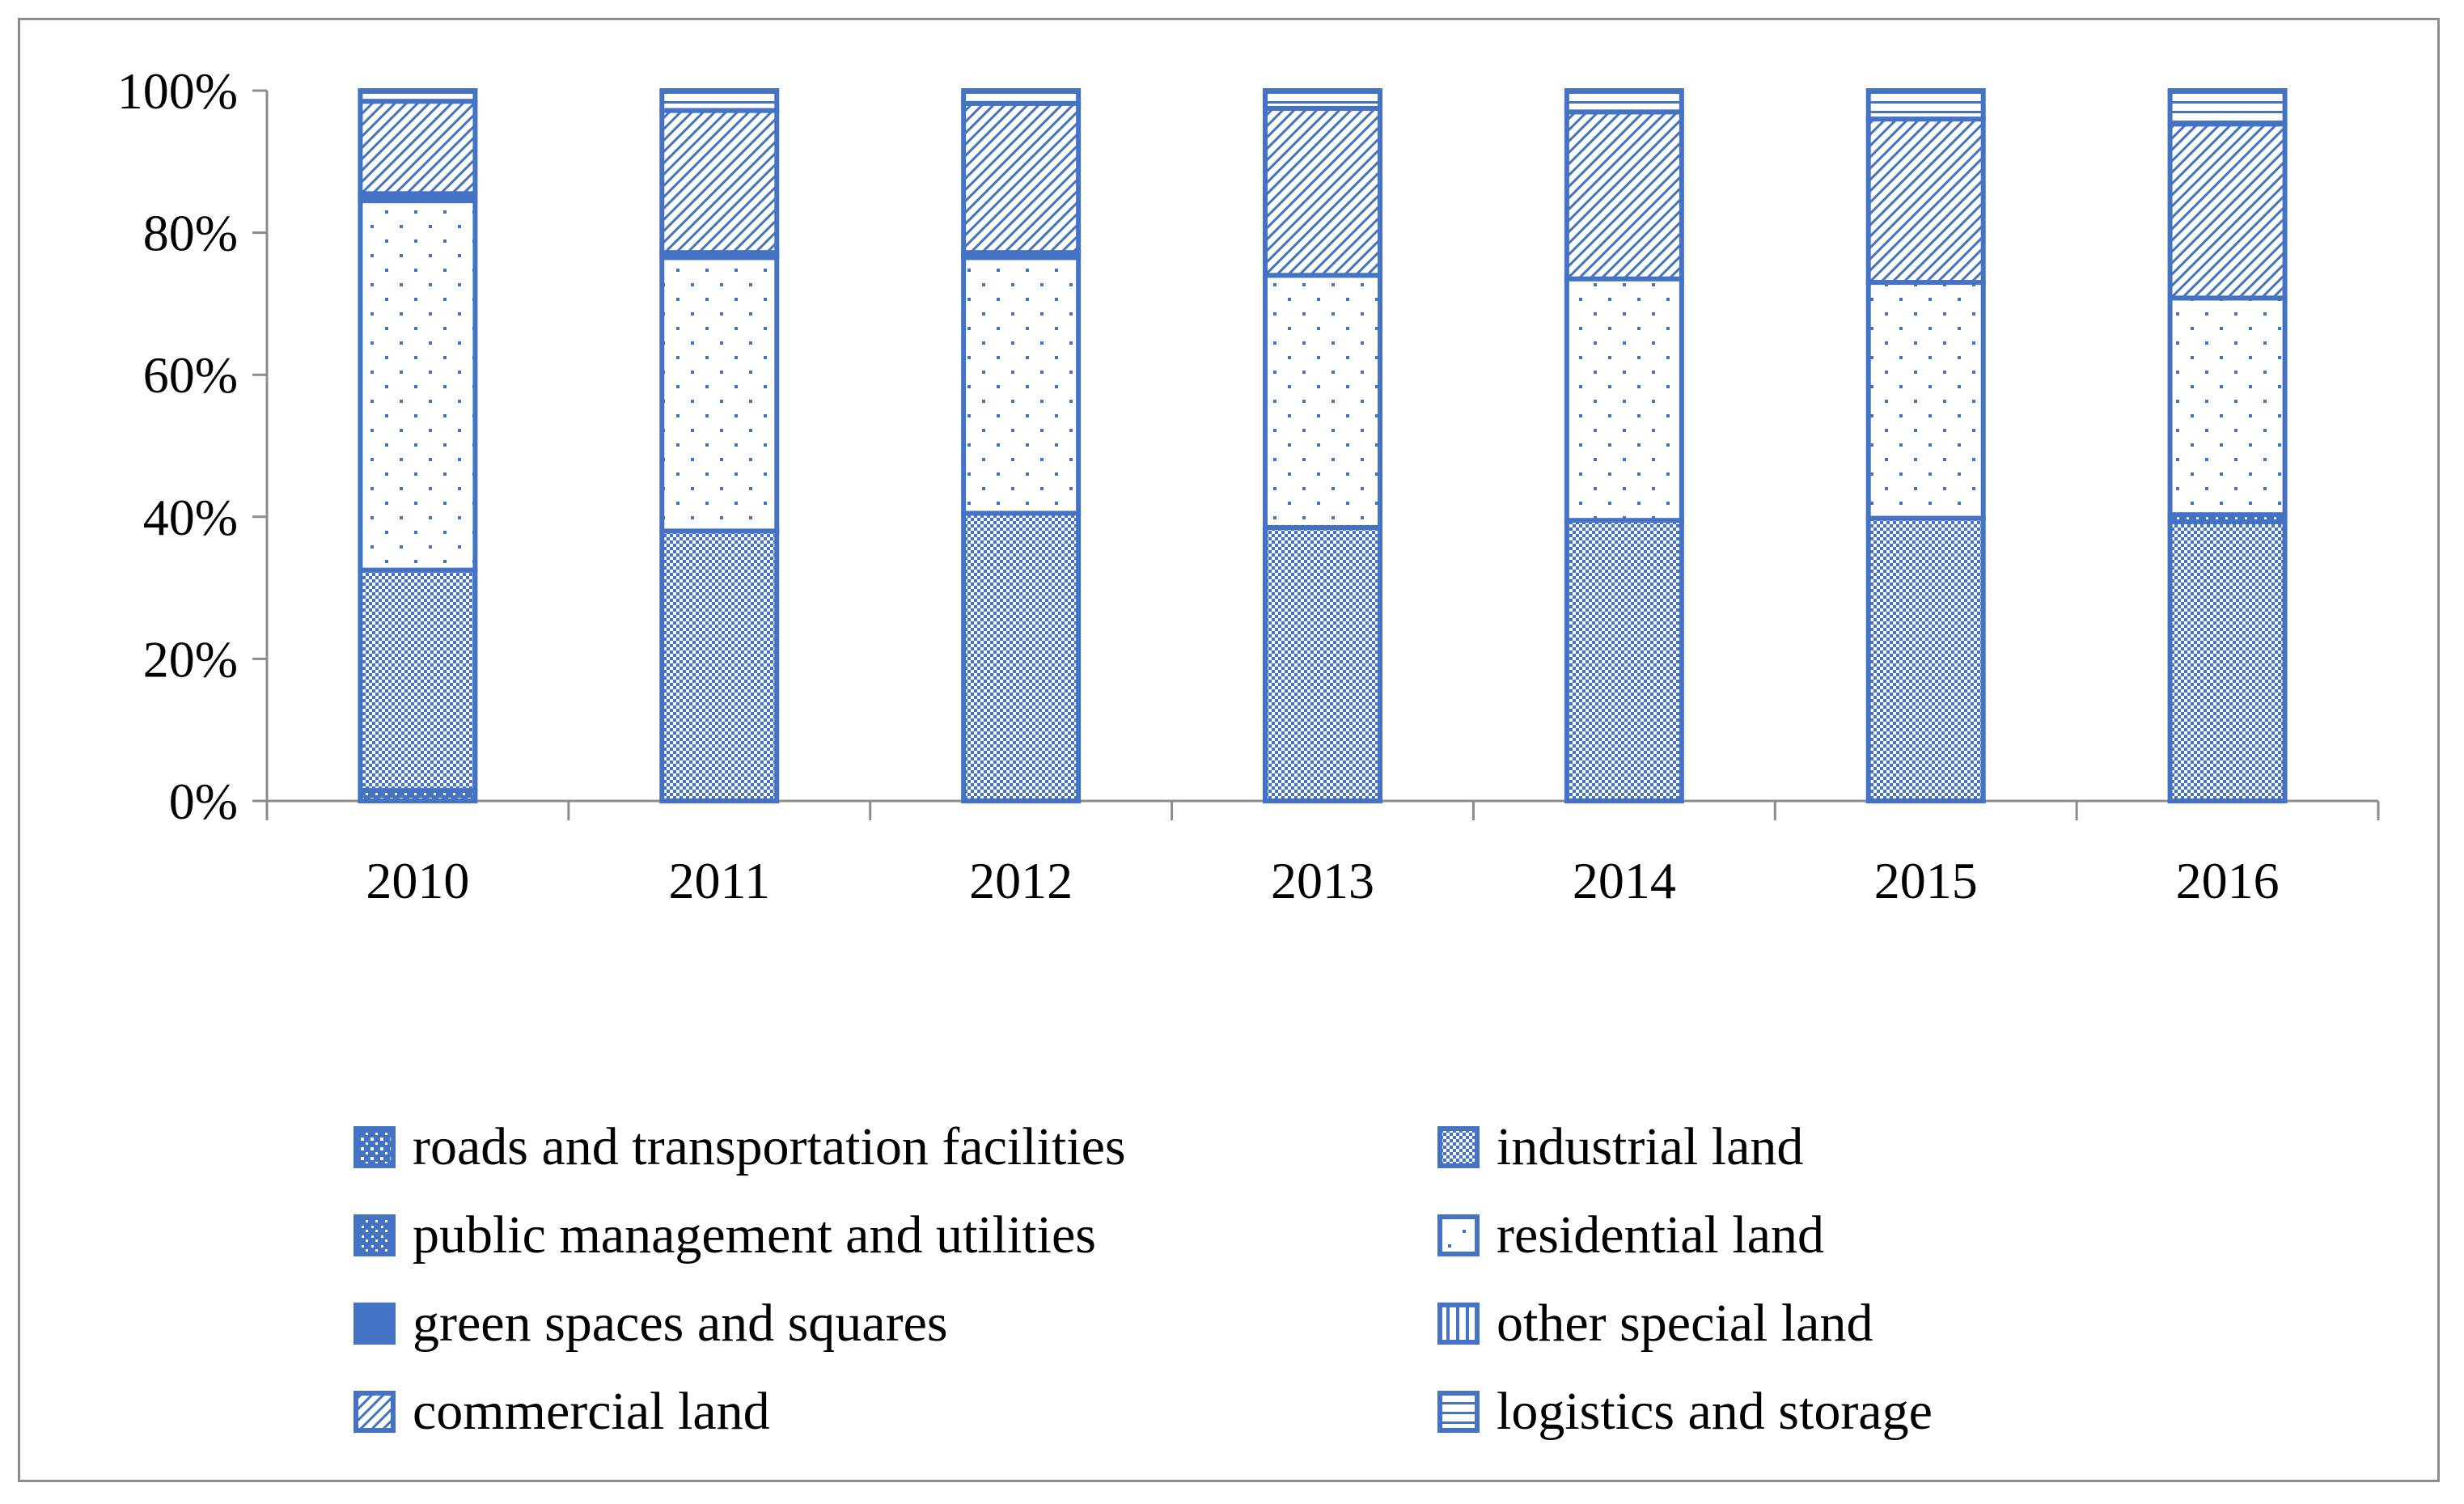 This screenshot has width=2464, height=1504. What do you see at coordinates (203, 801) in the screenshot?
I see `y-tick-label: 0%` at bounding box center [203, 801].